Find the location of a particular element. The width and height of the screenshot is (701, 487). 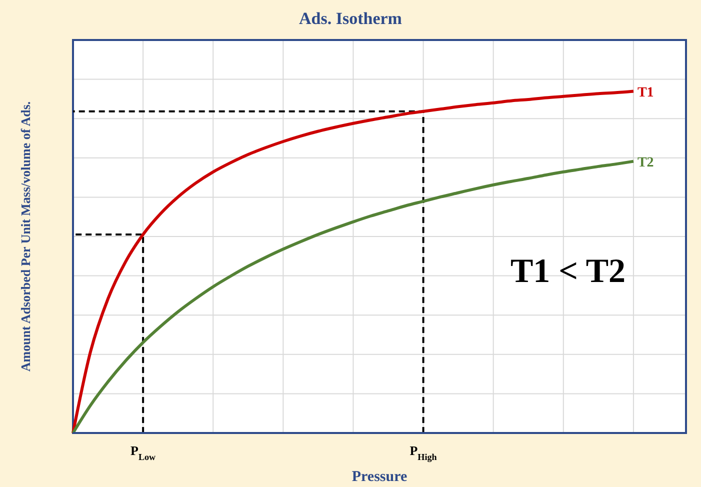

series-label: T1 is located at coordinates (645, 92).